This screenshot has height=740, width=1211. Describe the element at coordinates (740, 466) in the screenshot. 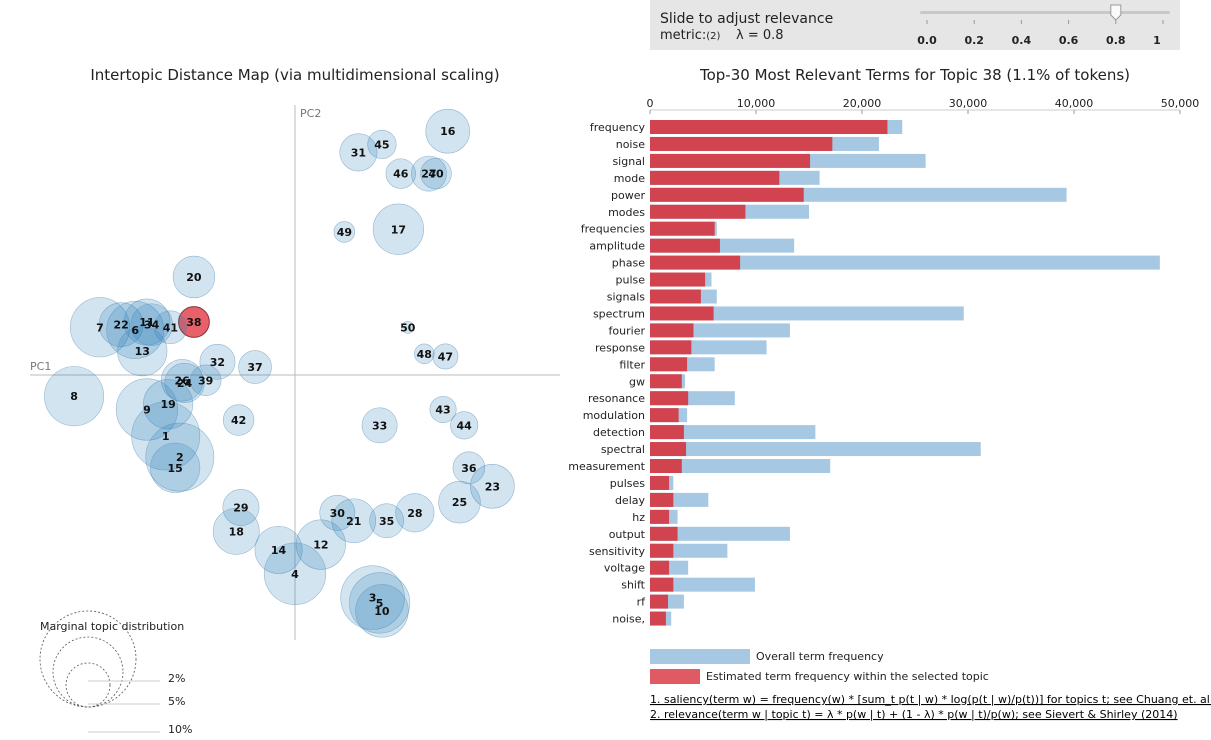

I see `overall-bar-measurement` at that location.